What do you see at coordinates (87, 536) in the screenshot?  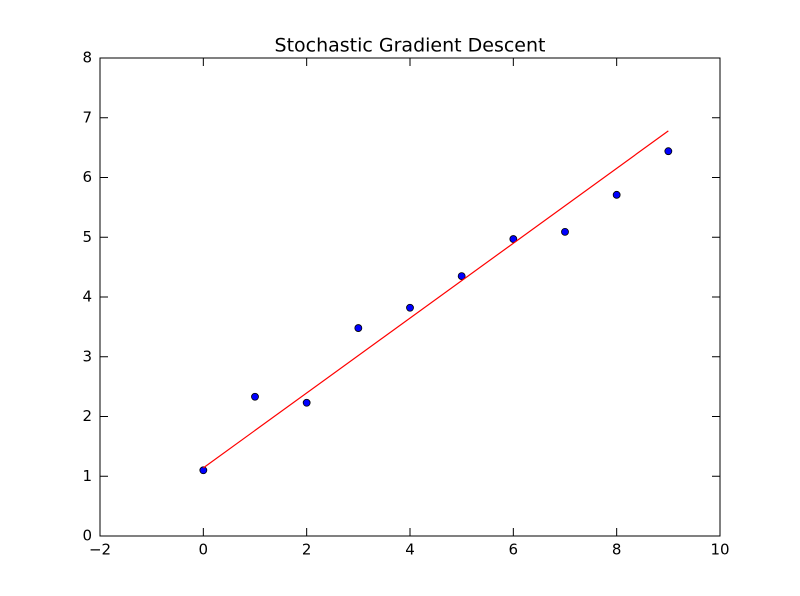 I see `y-tick-label: 0` at bounding box center [87, 536].